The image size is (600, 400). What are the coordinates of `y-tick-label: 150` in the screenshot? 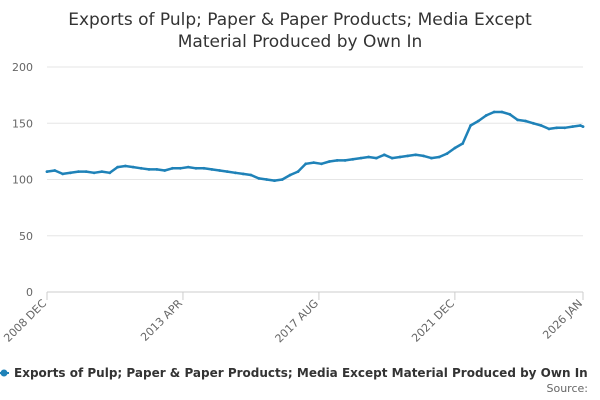 It's located at (22, 123).